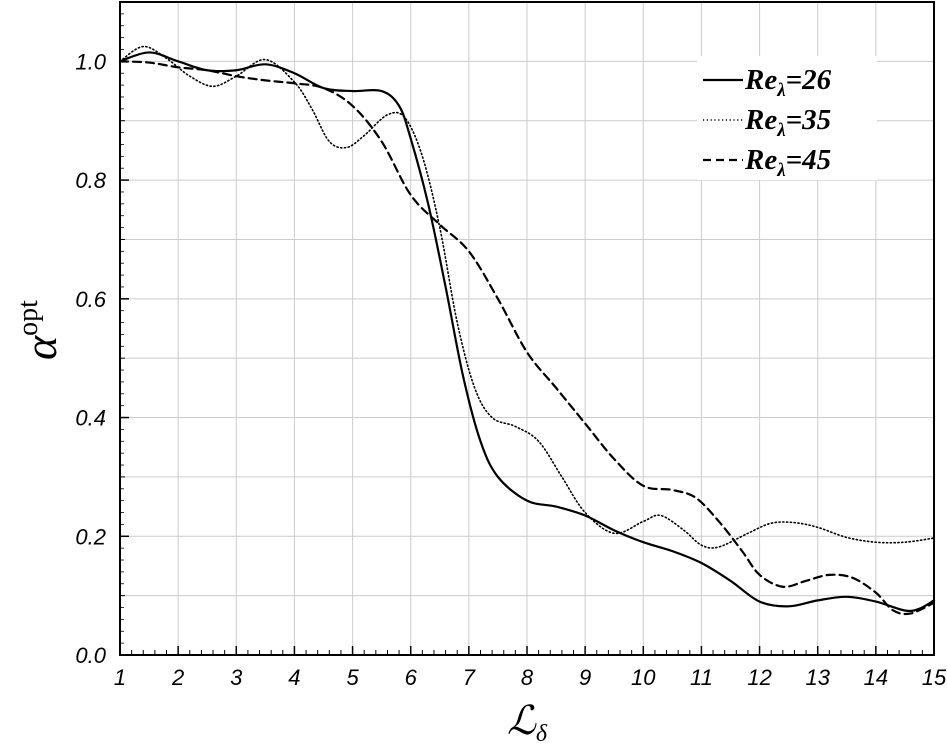  Describe the element at coordinates (28, 318) in the screenshot. I see `y-axis-label-superscript: opt` at that location.